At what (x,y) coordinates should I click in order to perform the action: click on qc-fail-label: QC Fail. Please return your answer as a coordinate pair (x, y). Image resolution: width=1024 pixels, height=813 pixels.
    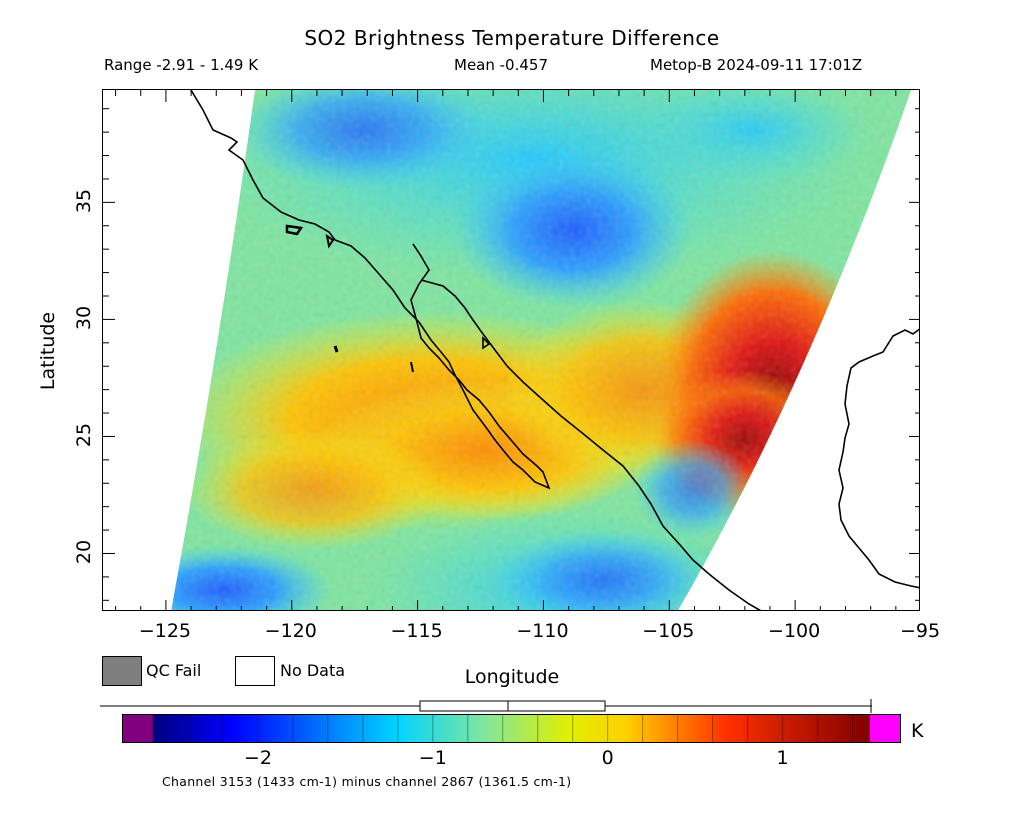
    Looking at the image, I should click on (174, 670).